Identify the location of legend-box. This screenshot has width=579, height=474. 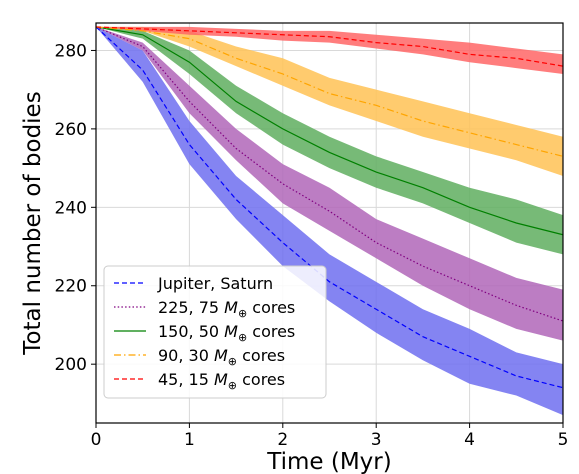
(215, 332).